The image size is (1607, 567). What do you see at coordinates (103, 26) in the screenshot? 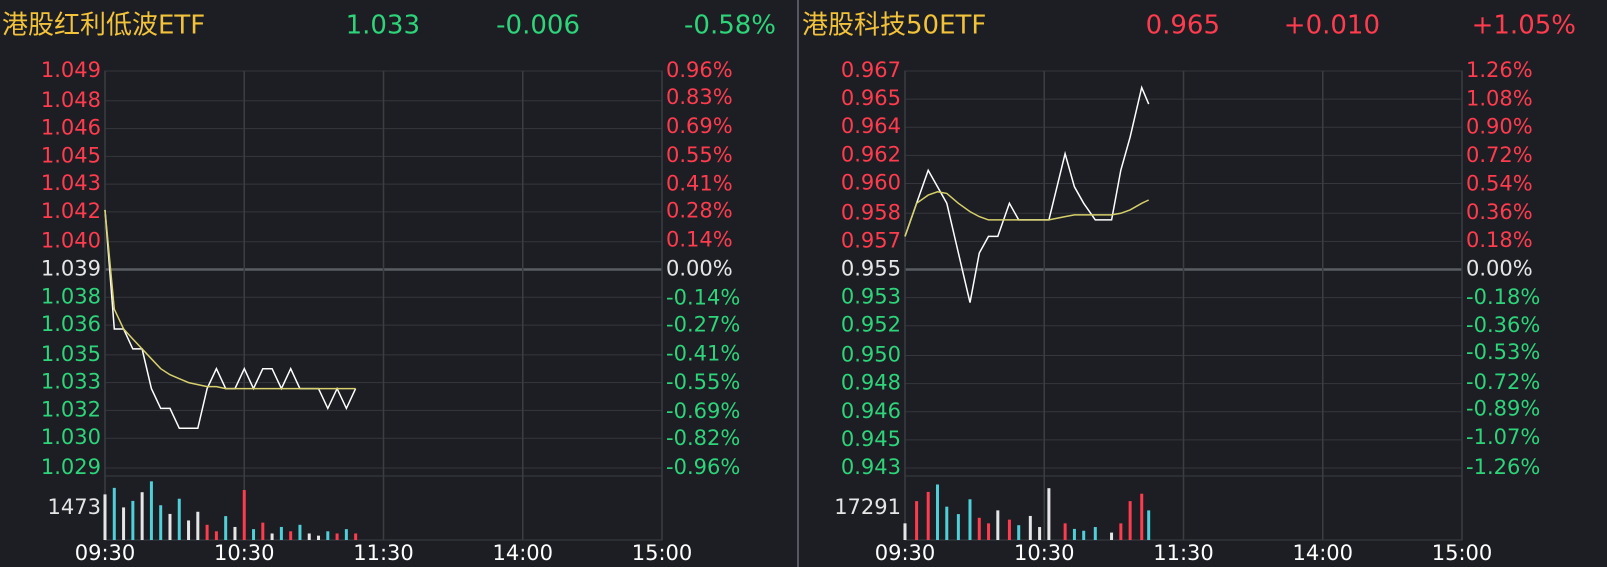
I see `title: 港股红利低波ETF` at bounding box center [103, 26].